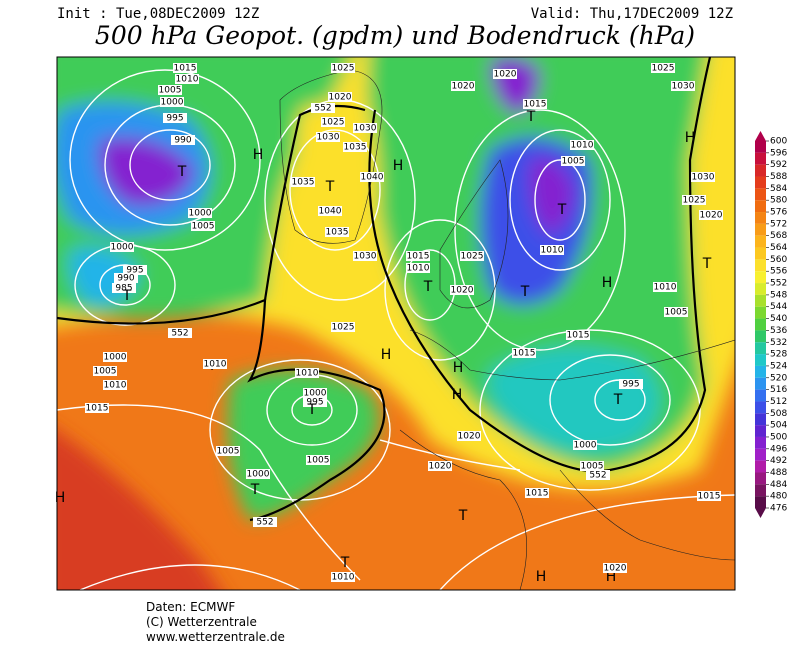 Image resolution: width=790 pixels, height=648 pixels. What do you see at coordinates (778, 426) in the screenshot?
I see `colorbar-label: 504` at bounding box center [778, 426].